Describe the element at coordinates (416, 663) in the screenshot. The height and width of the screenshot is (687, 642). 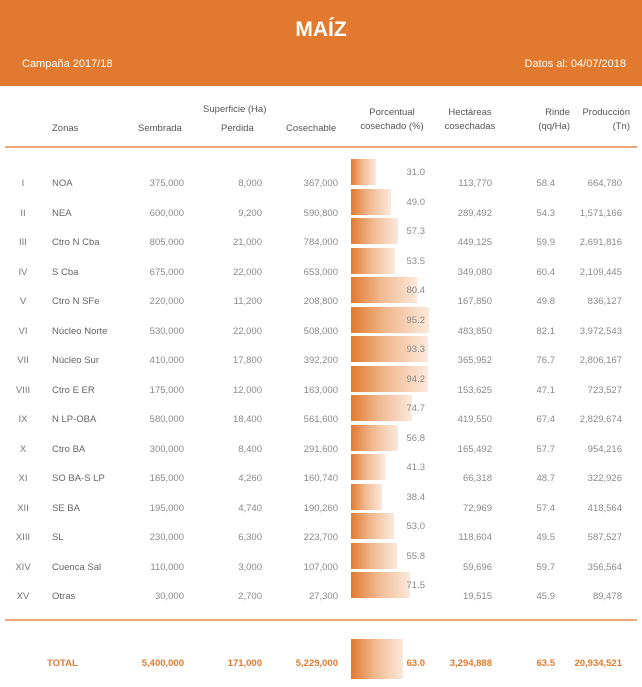
I see `total-pct: 63.0` at that location.